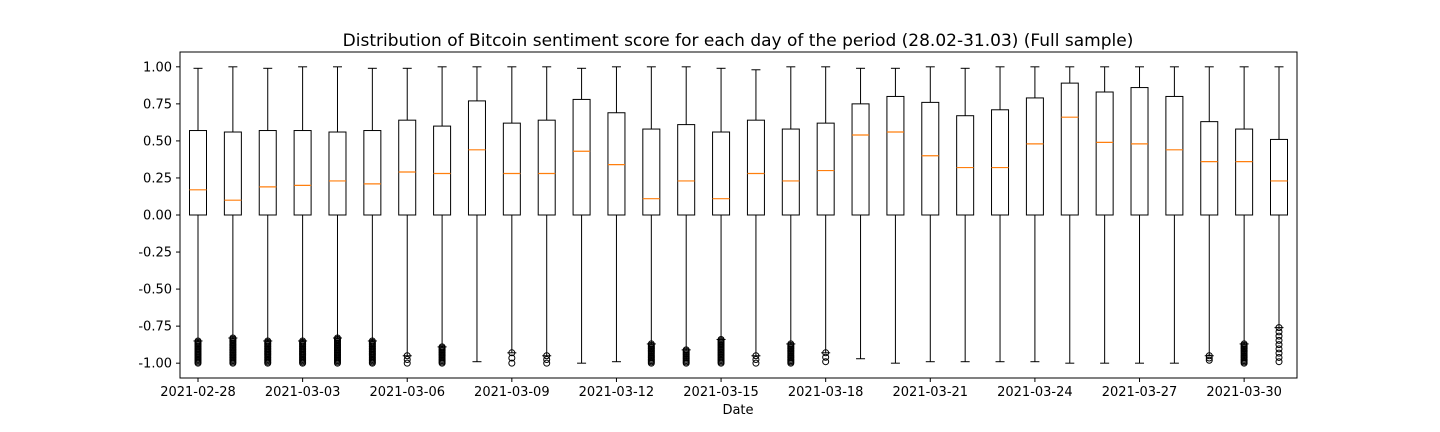  Describe the element at coordinates (155, 364) in the screenshot. I see `y-tick-label: -1.00` at that location.